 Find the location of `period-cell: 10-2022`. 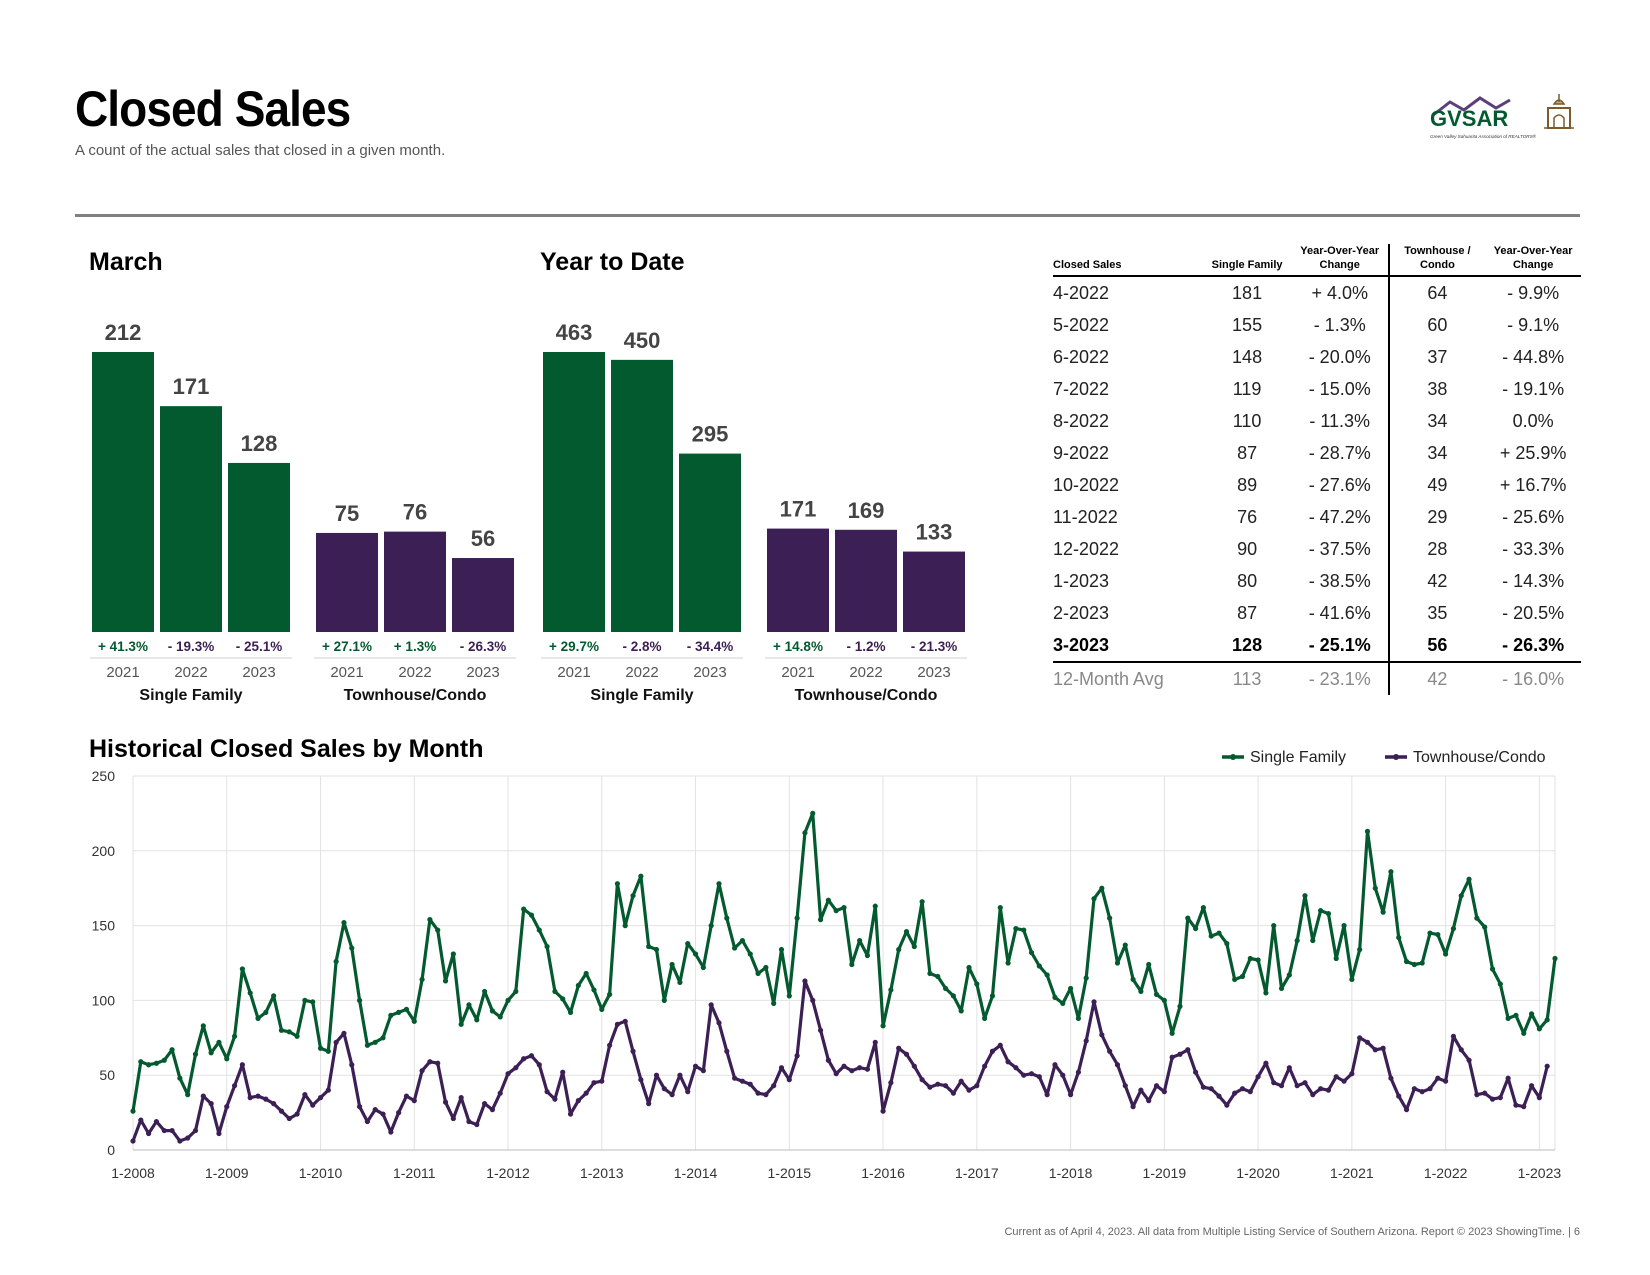

period-cell: 10-2022 is located at coordinates (1086, 484).